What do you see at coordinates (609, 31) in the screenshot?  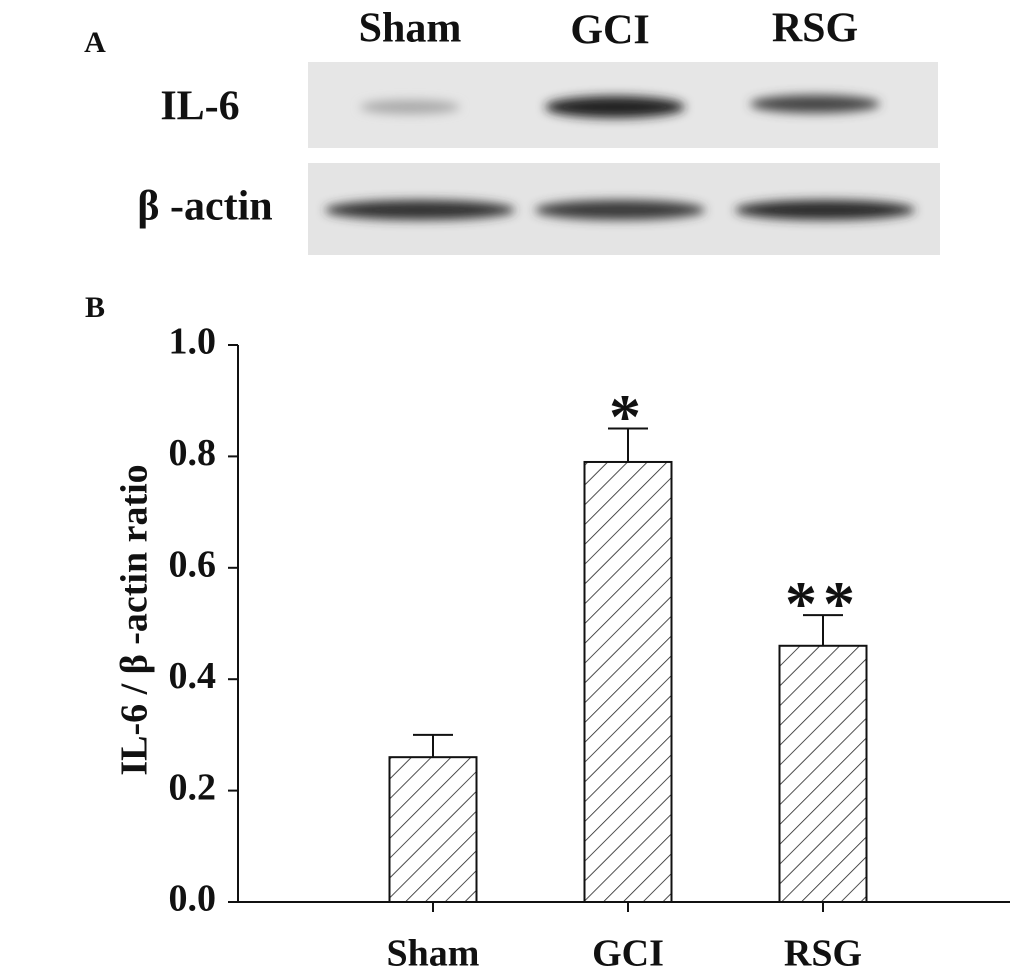 I see `lane-label: GCI` at bounding box center [609, 31].